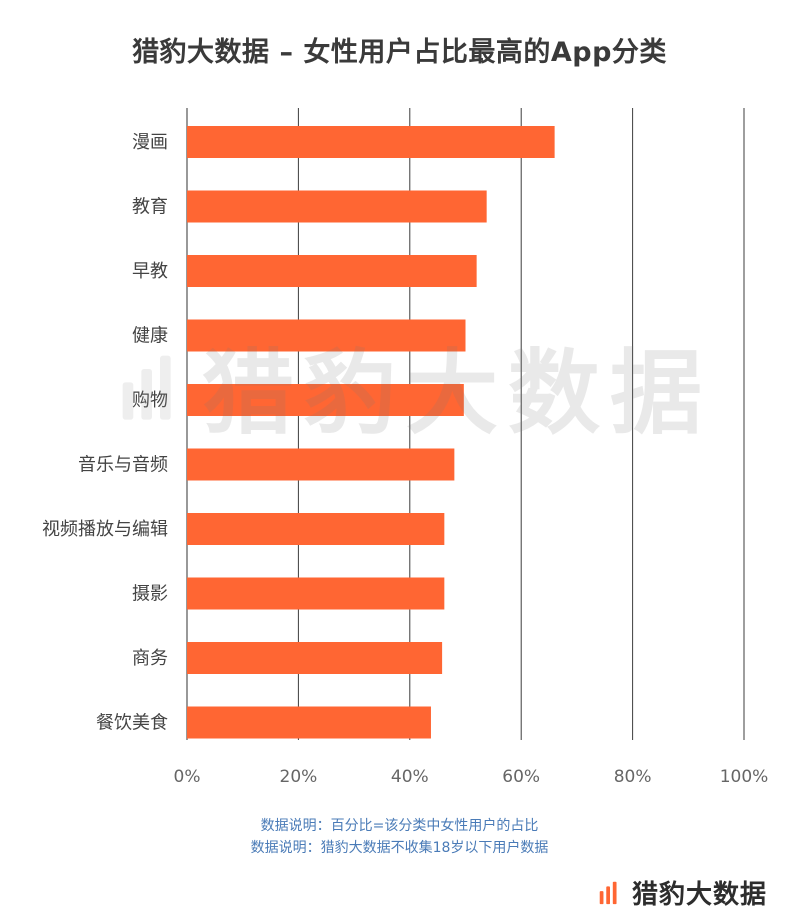 The width and height of the screenshot is (799, 915). I want to click on category-label: 教育, so click(150, 207).